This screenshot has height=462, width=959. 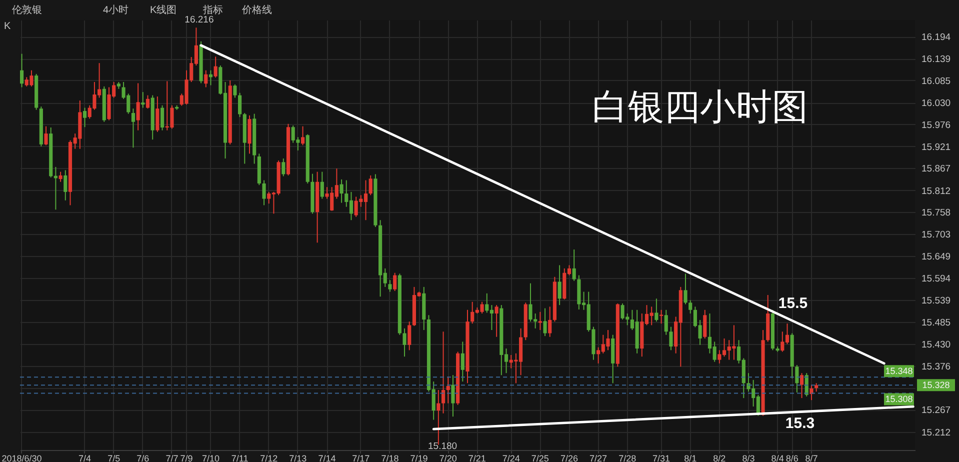 I want to click on x-tick-label: 7/5, so click(x=114, y=458).